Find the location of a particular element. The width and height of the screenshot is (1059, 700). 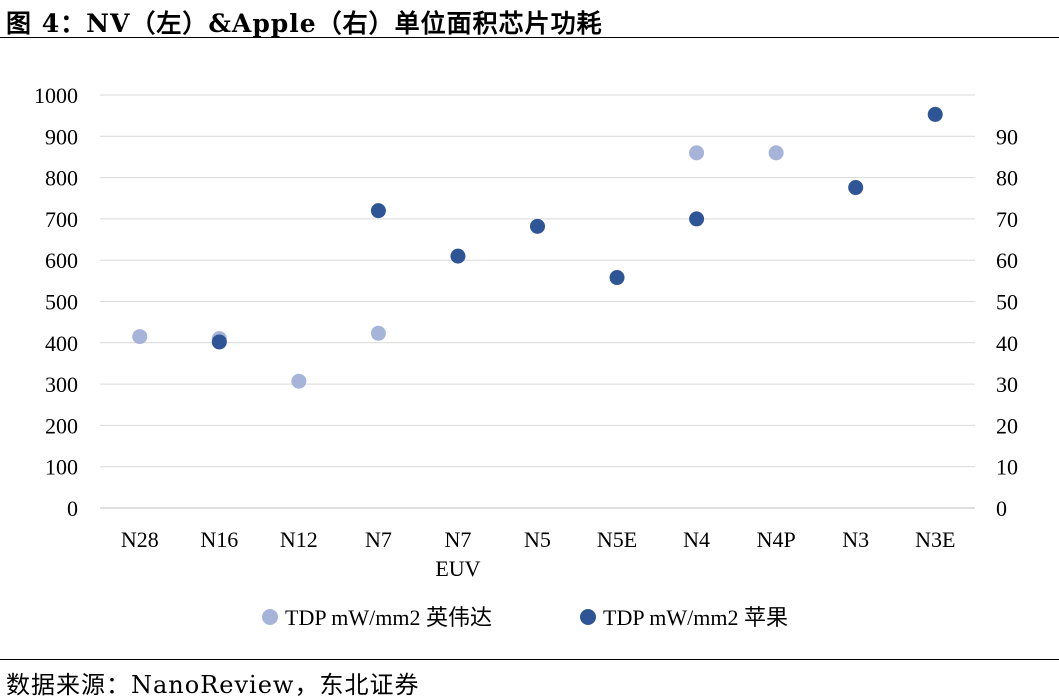

legend-label: TDP mW/mm2 英伟达 is located at coordinates (388, 617).